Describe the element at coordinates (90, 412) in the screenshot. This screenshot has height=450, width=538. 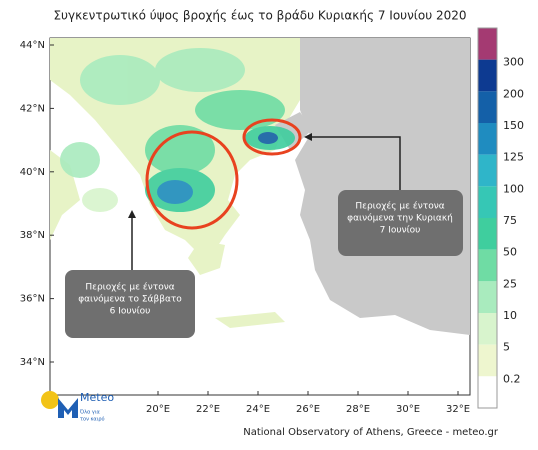
I see `logo-tagline: Όλα για` at that location.